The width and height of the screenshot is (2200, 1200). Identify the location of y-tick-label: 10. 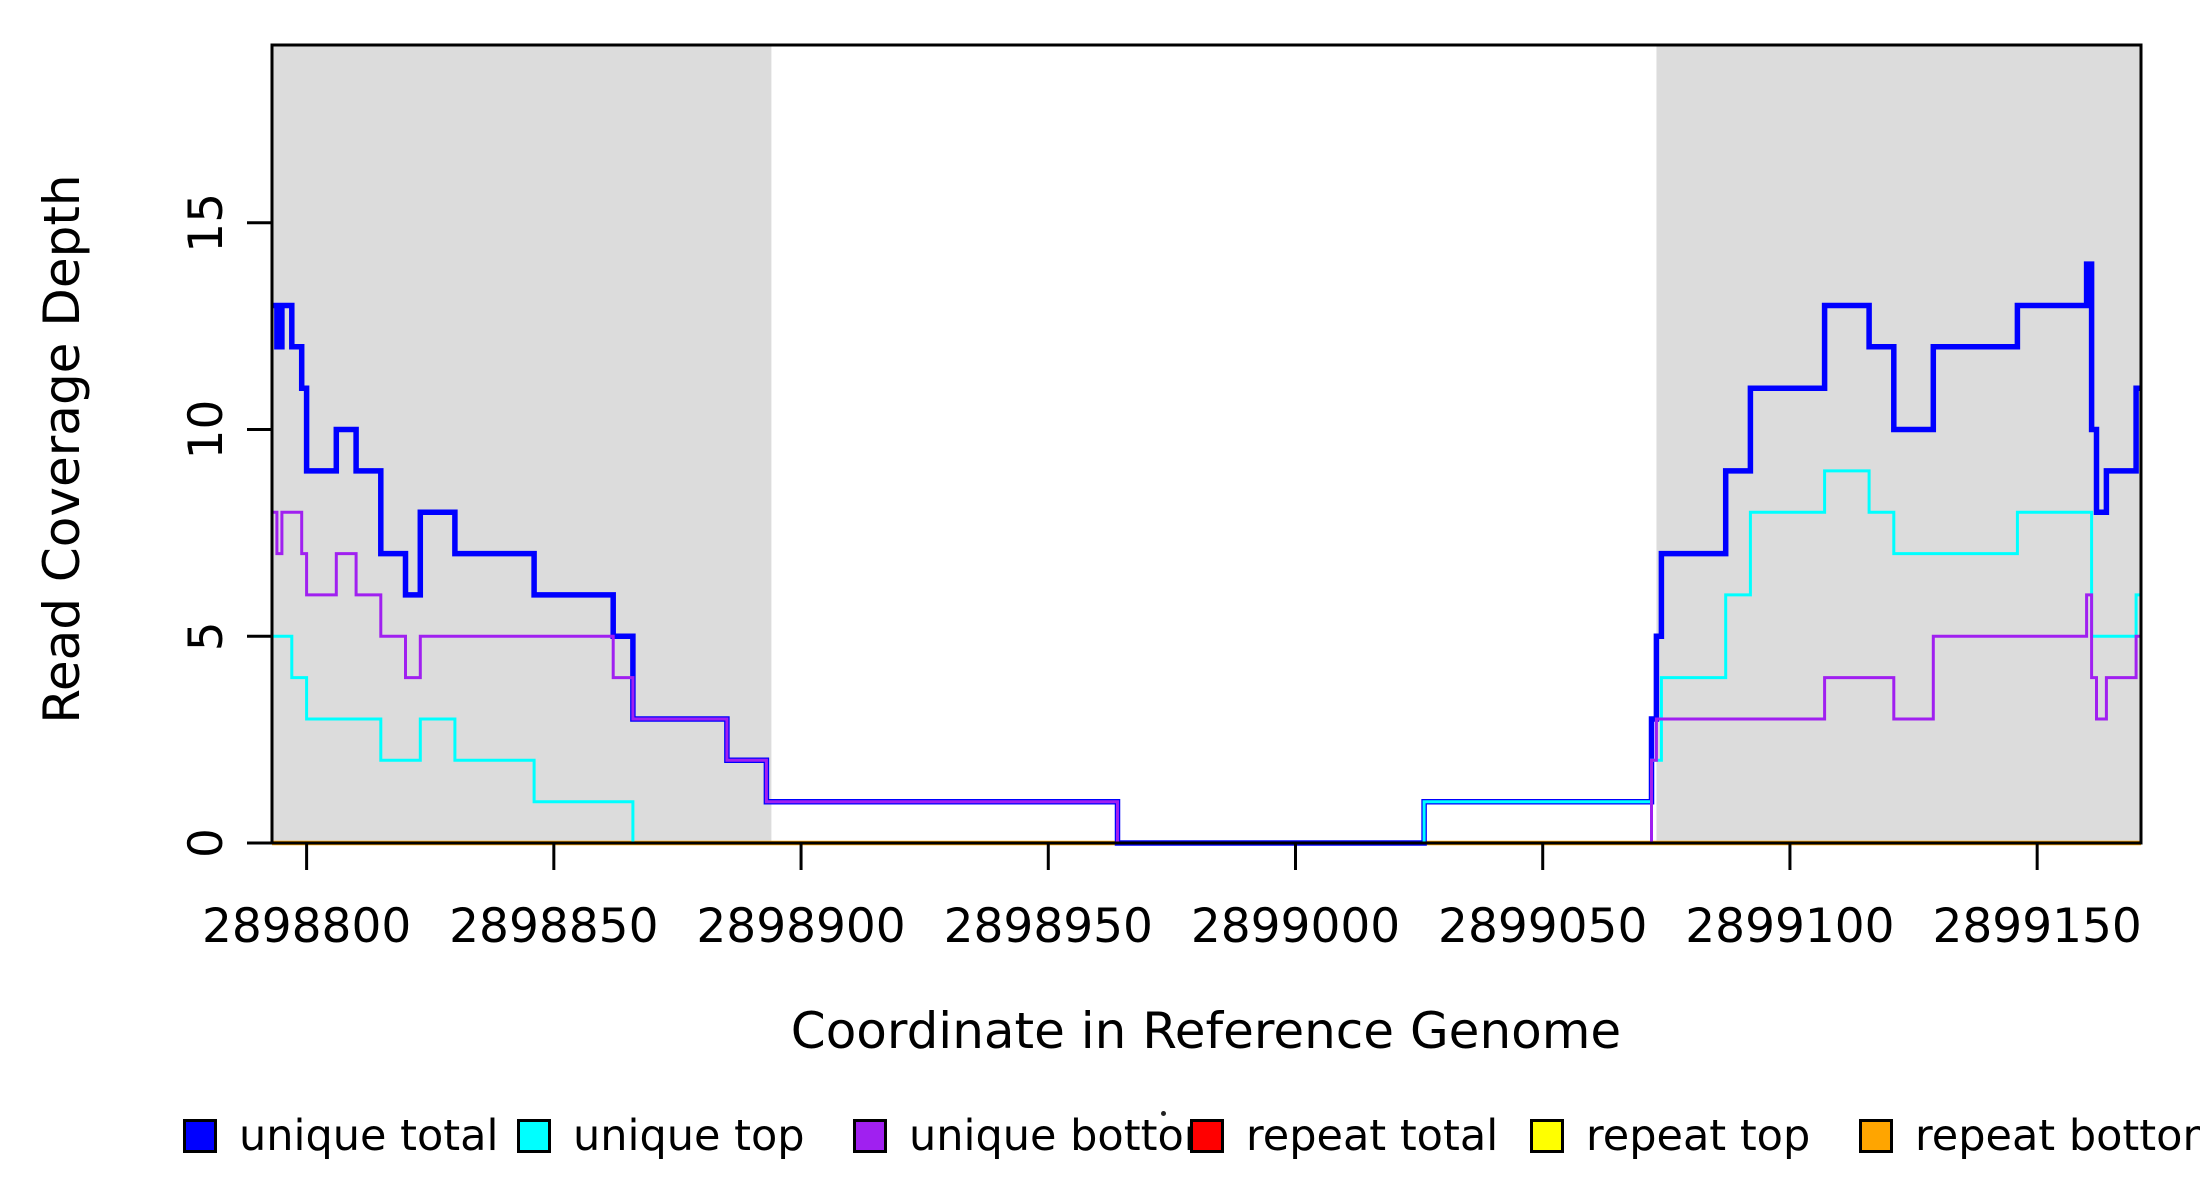
(206, 430).